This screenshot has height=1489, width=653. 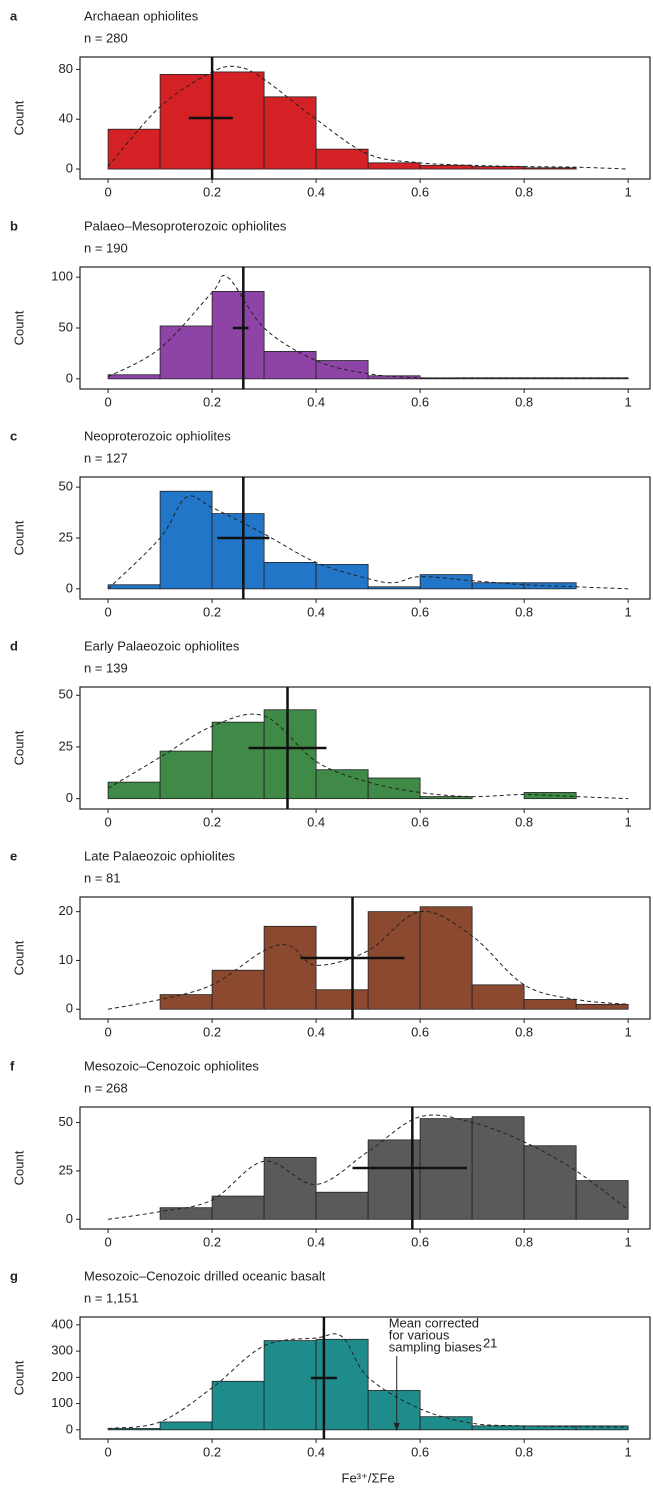 What do you see at coordinates (205, 1275) in the screenshot?
I see `panel-title: Mesozoic–Cenozoic drilled oceanic basalt` at bounding box center [205, 1275].